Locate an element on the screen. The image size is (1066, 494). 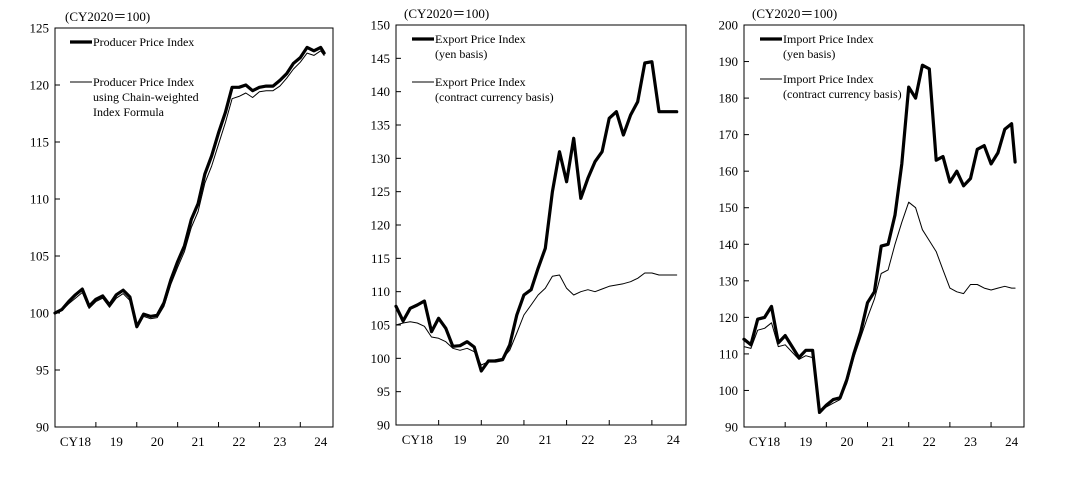
legend-label: Index Formula is located at coordinates (129, 112).